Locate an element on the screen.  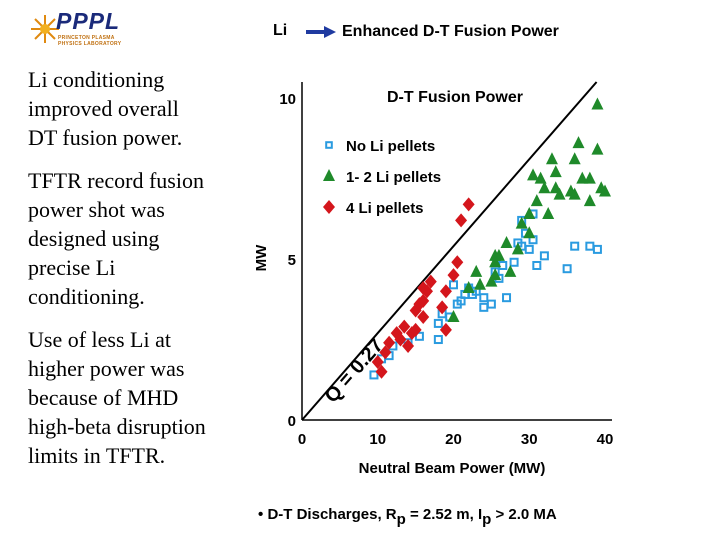
sunburst-icon is located at coordinates (45, 29).